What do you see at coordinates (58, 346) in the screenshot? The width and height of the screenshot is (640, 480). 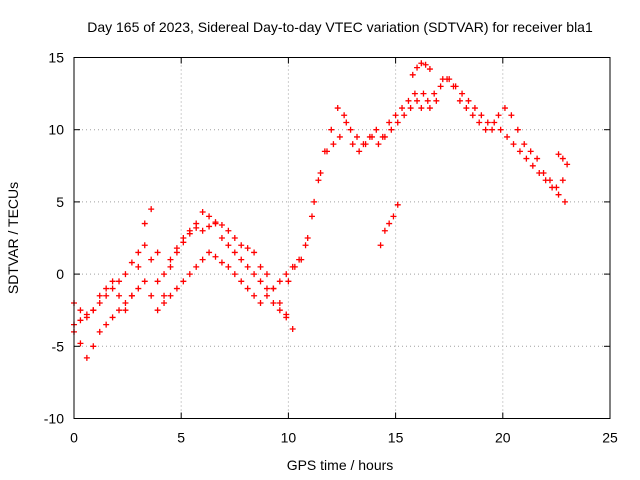 I see `y-tick-label: -5` at bounding box center [58, 346].